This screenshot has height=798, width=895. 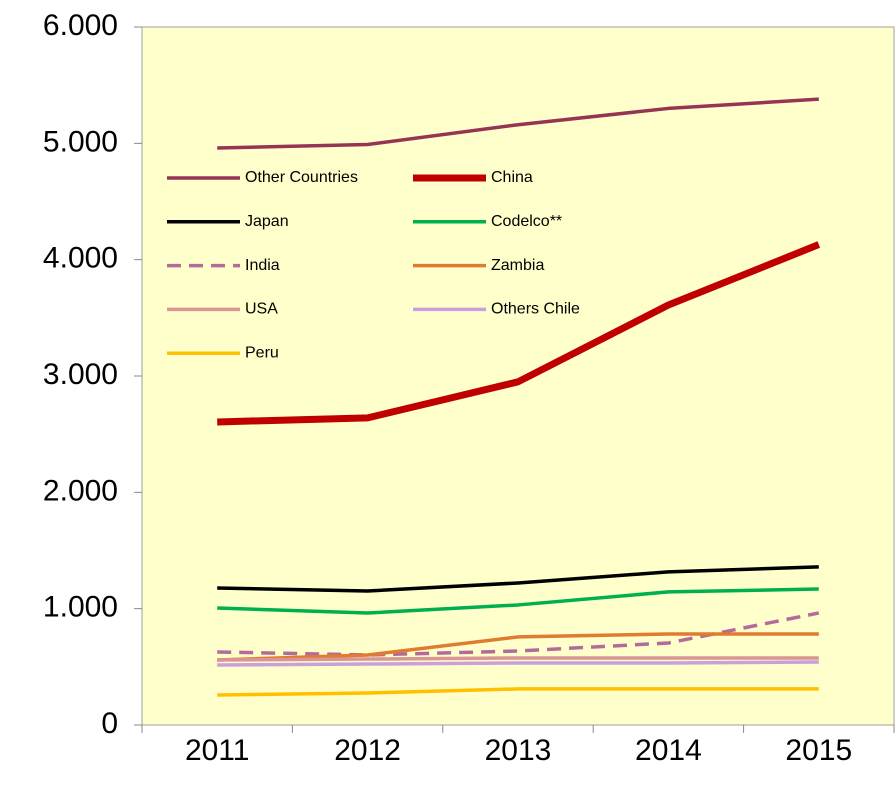 I want to click on legend-label: Japan, so click(x=267, y=221).